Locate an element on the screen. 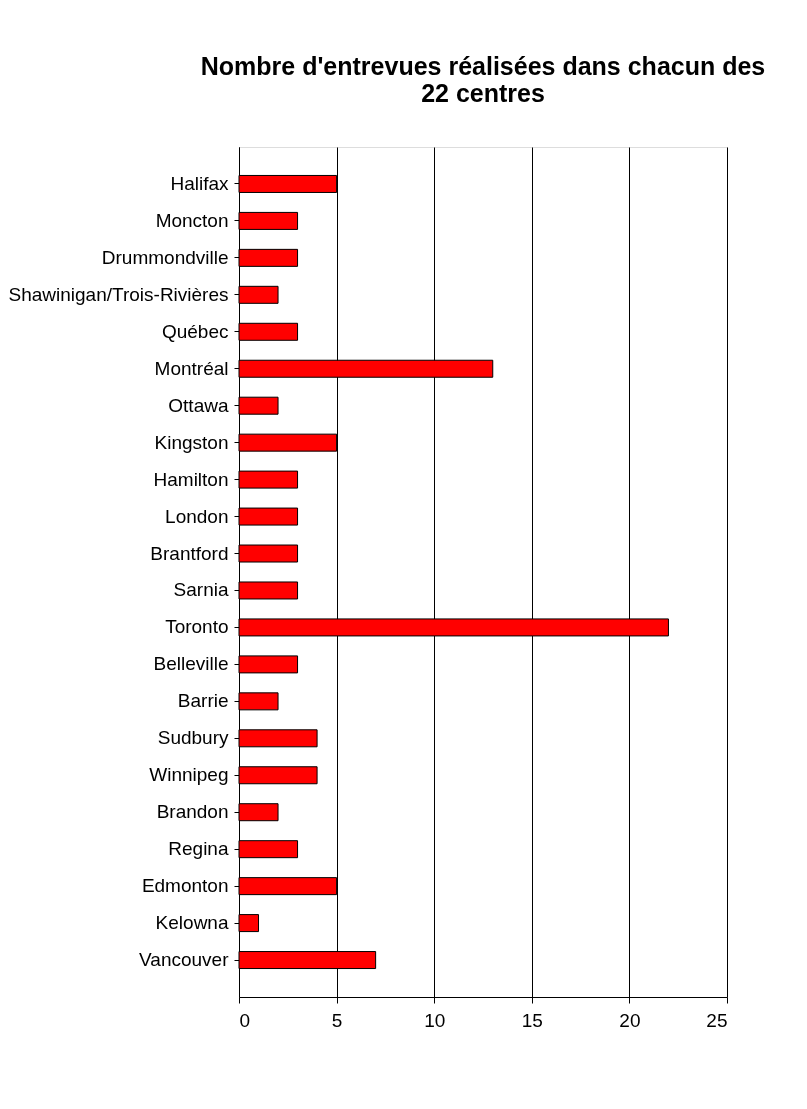 This screenshot has width=807, height=1109. y-tick-label: Montréal is located at coordinates (191, 368).